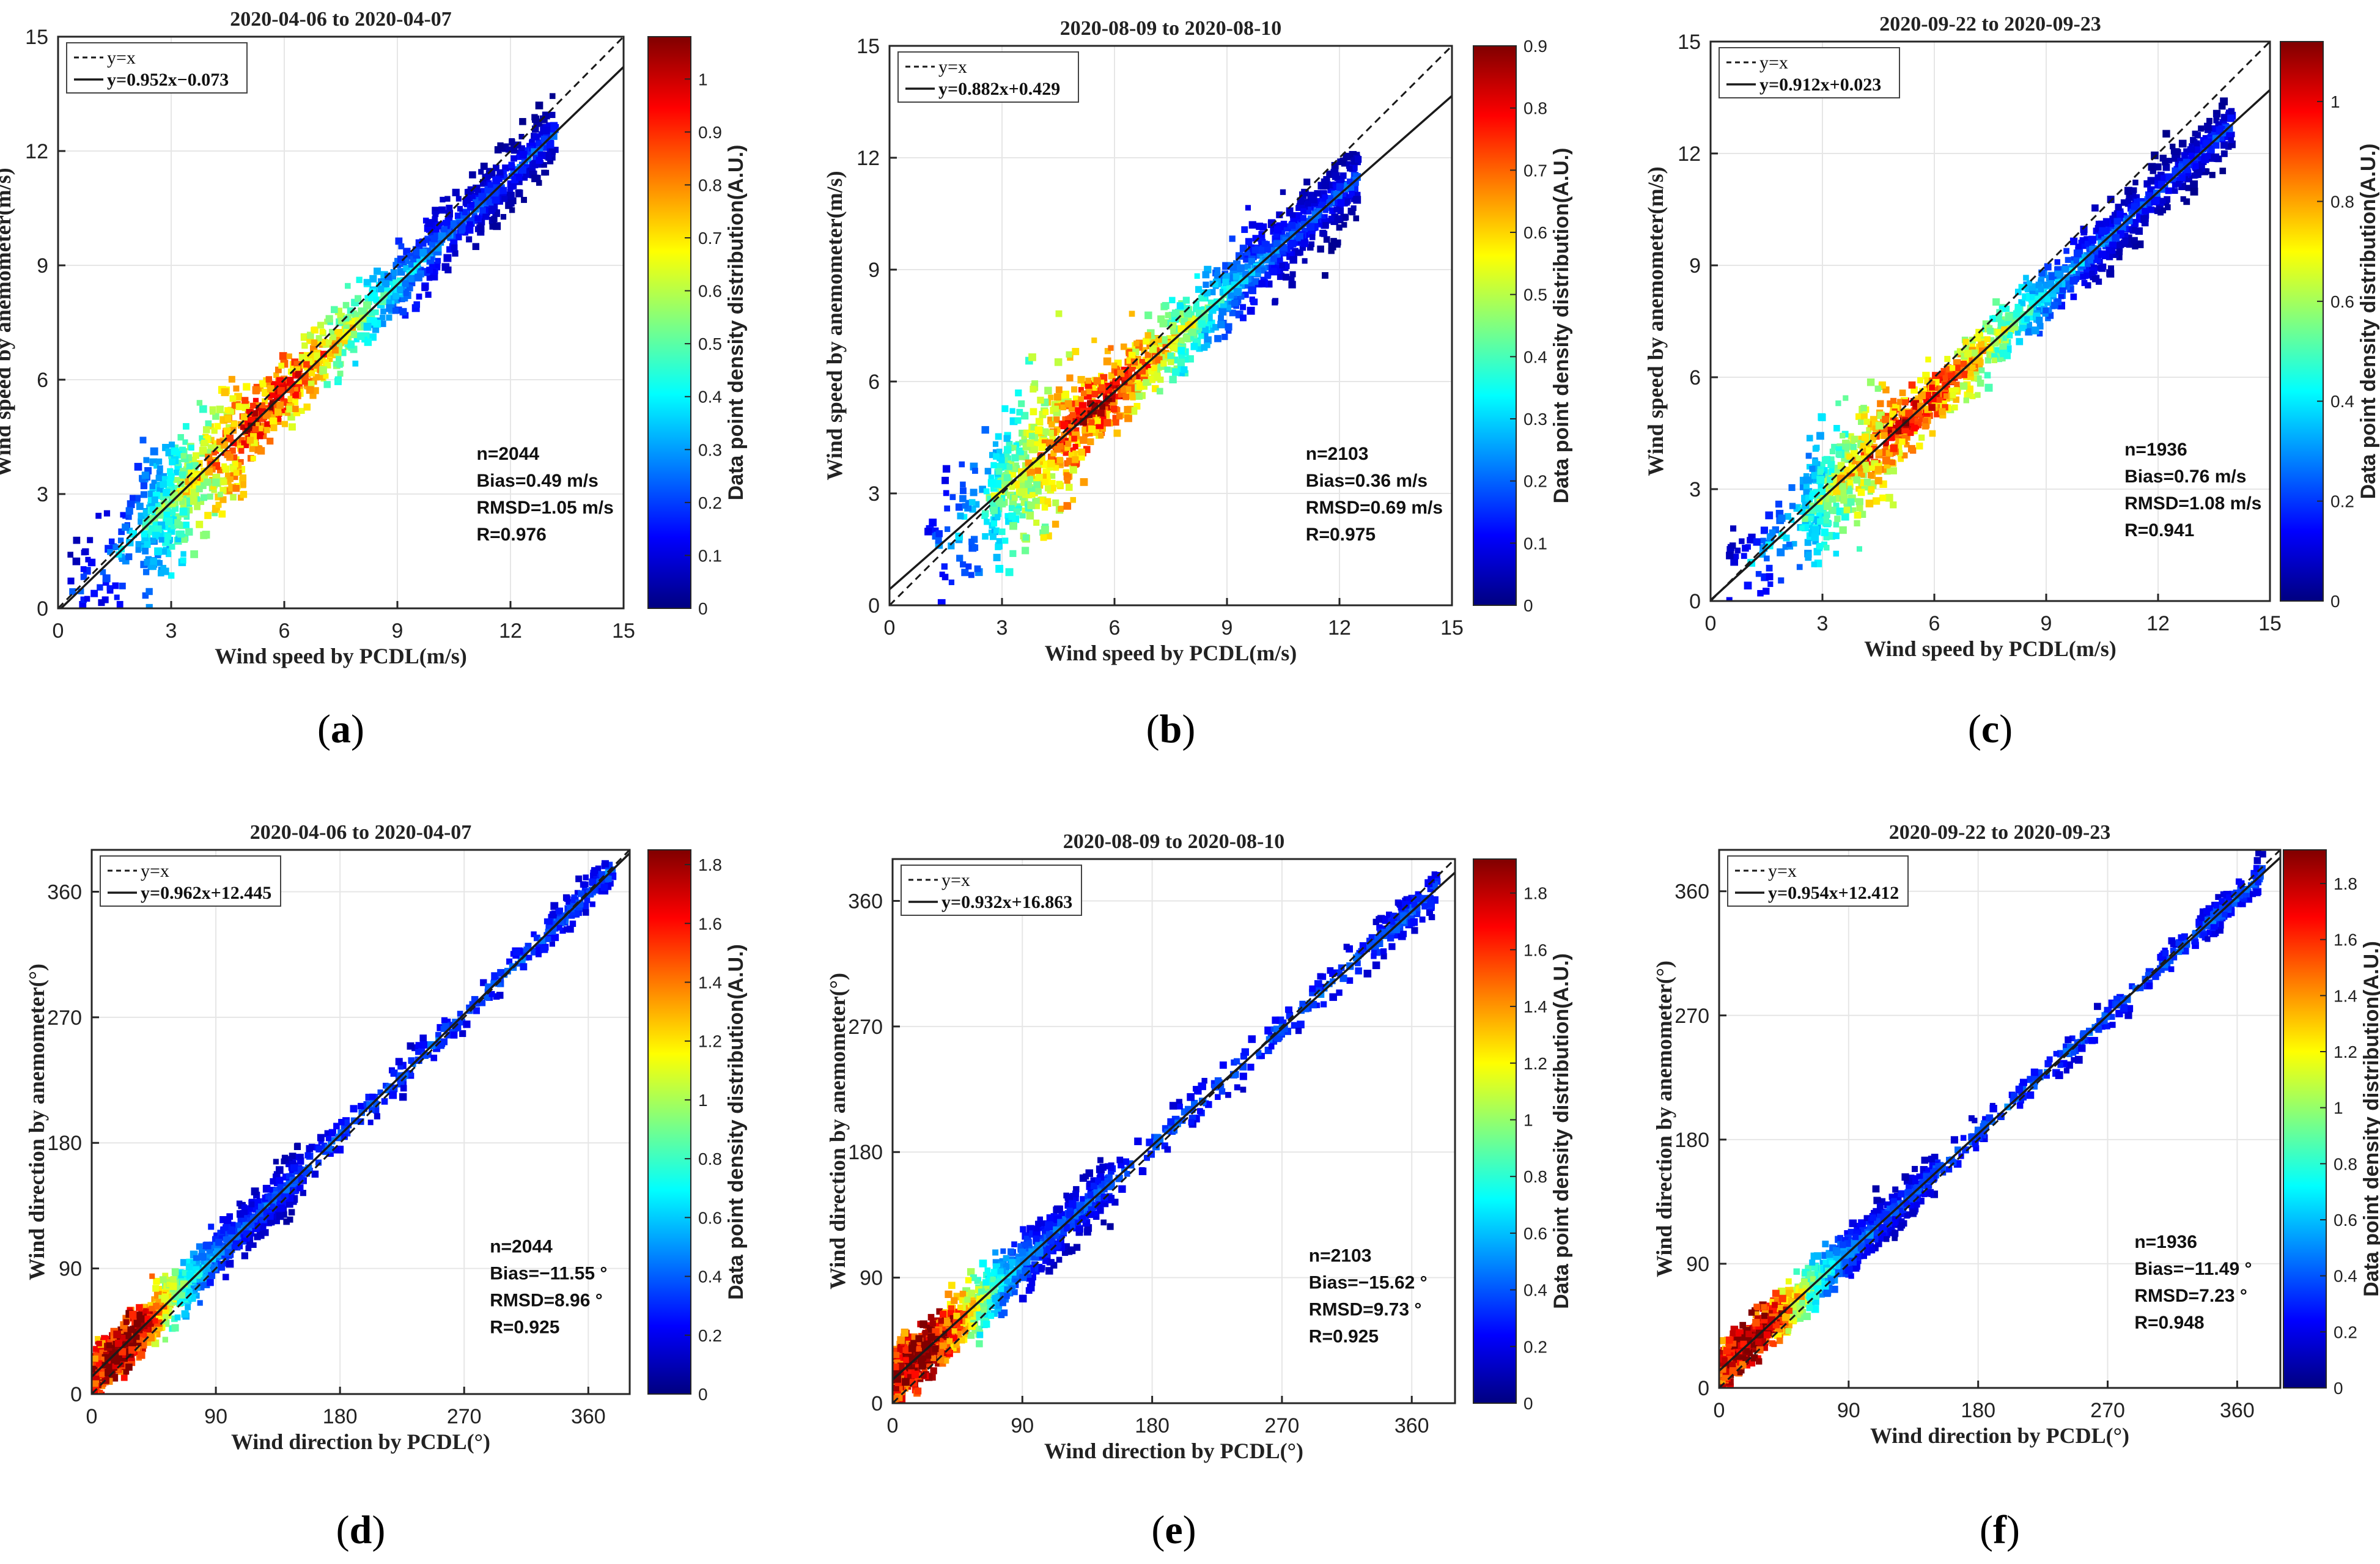  I want to click on stats-annotation: R=0.976, so click(512, 535).